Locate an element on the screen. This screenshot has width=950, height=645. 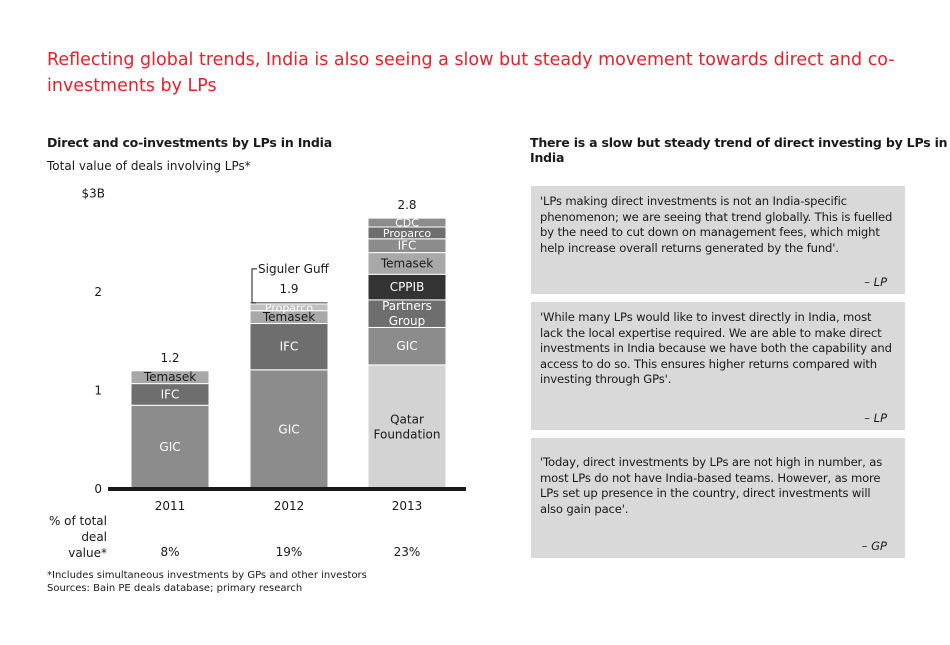
bar-segment-2013-partners-group is located at coordinates (407, 313).